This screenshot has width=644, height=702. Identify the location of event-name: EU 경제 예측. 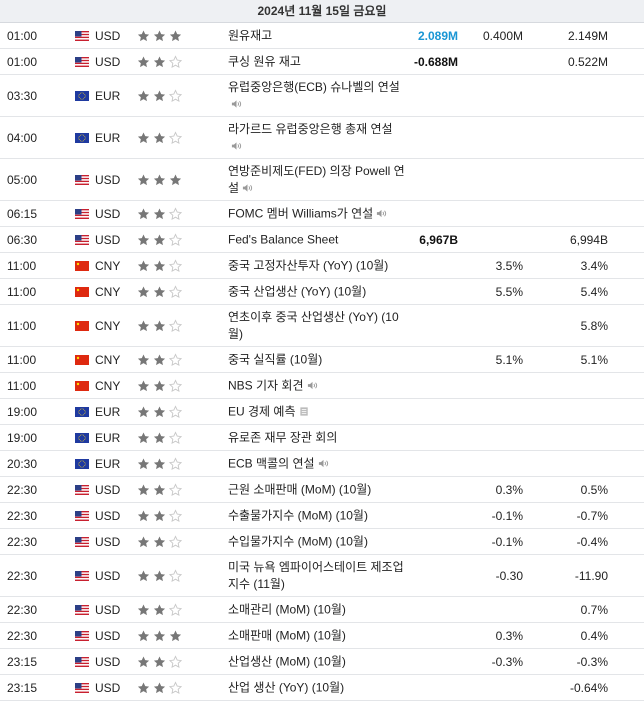
(317, 411).